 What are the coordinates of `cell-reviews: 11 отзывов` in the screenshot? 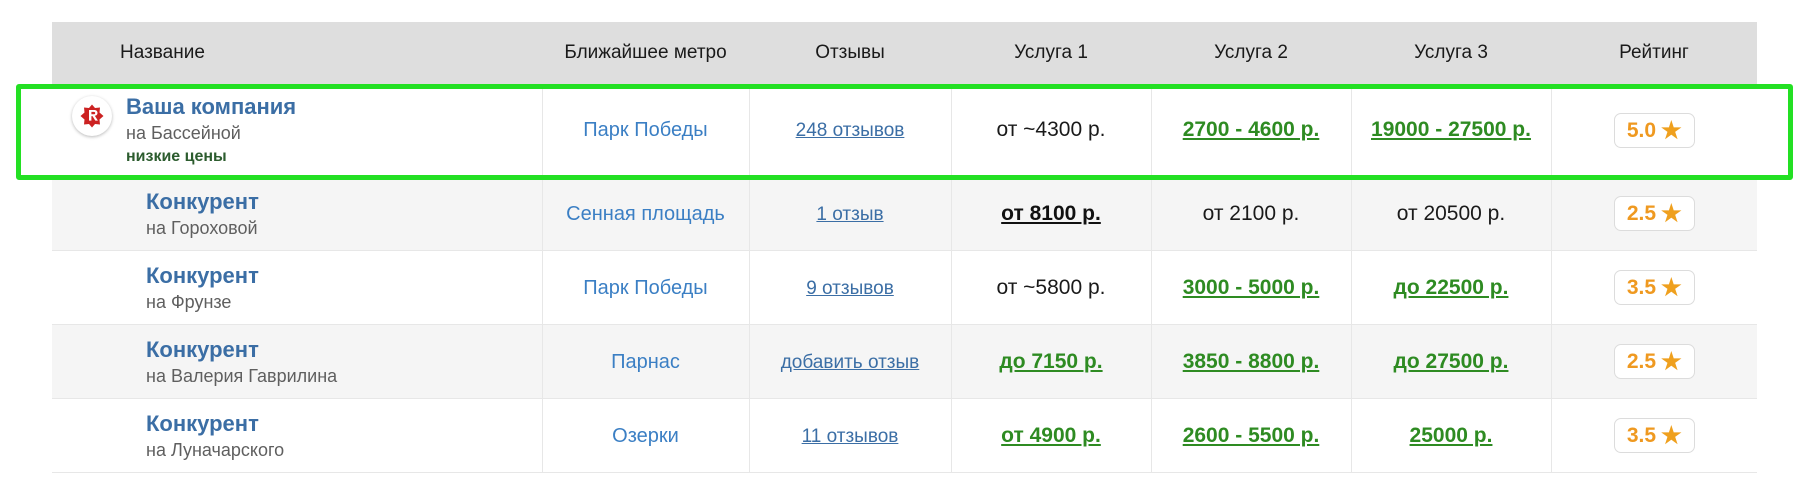 It's located at (850, 436).